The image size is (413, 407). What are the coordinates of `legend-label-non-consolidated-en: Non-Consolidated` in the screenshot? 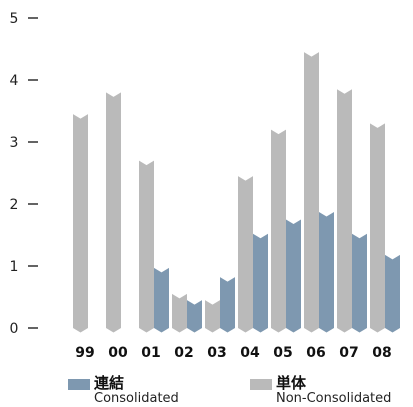 It's located at (334, 398).